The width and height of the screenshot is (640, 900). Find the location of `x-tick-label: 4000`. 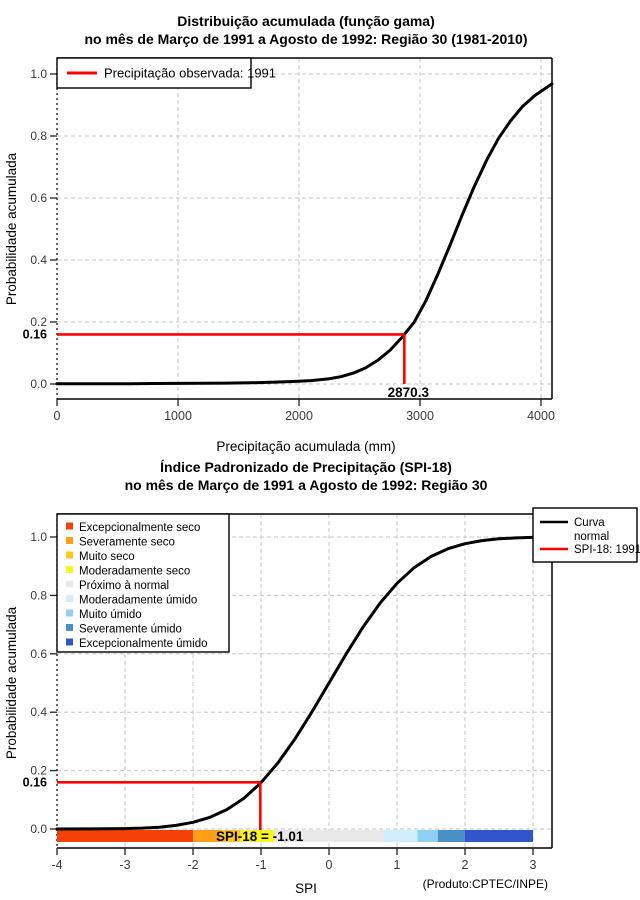

x-tick-label: 4000 is located at coordinates (541, 416).